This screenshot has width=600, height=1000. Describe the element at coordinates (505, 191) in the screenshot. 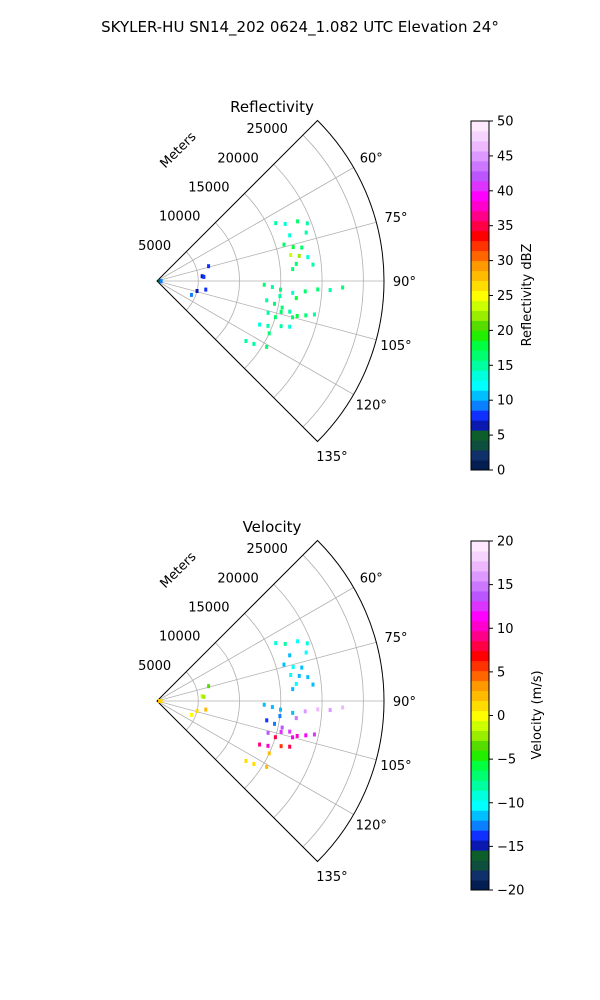

I see `colorbar-tick-label: 40` at that location.